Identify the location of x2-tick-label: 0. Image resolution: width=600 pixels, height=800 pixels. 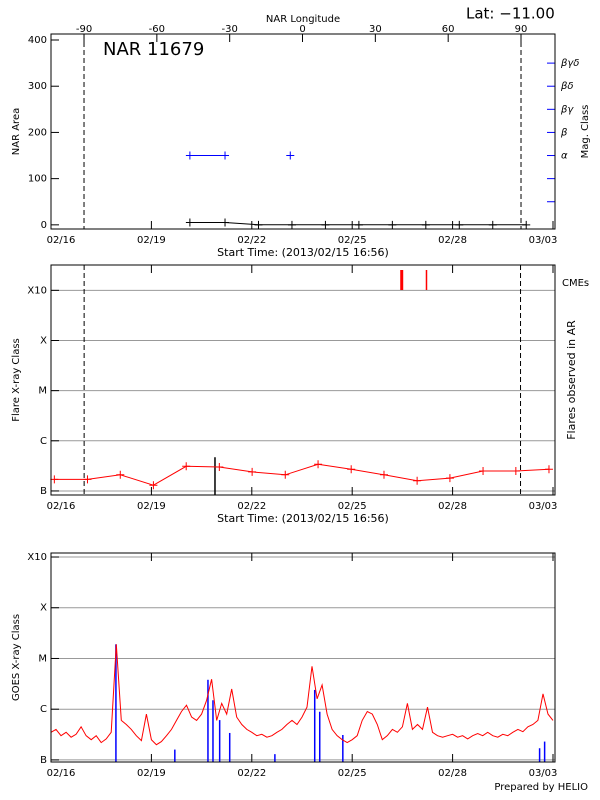
(302, 29).